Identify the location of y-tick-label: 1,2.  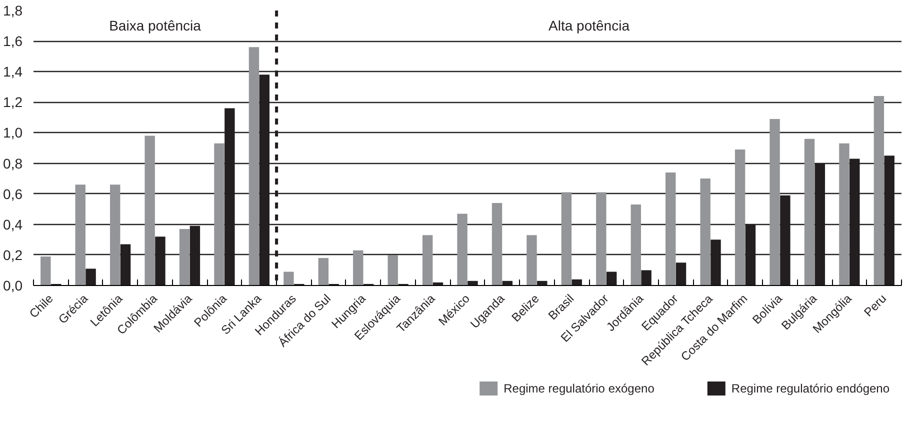
(13, 102).